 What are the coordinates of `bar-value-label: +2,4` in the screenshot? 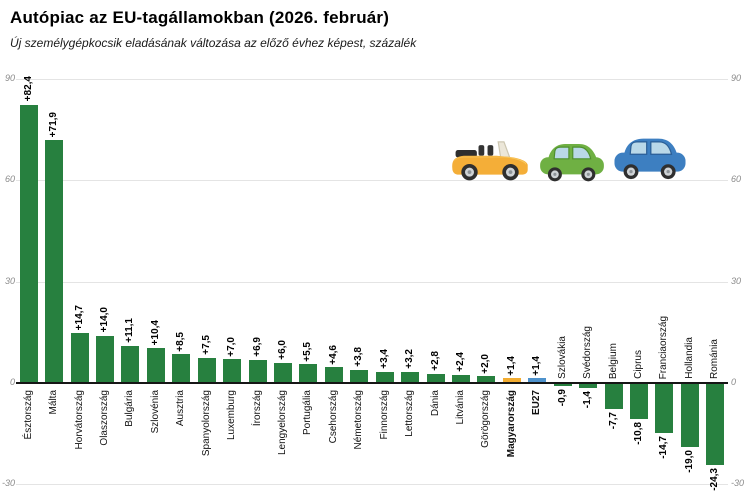 It's located at (460, 362).